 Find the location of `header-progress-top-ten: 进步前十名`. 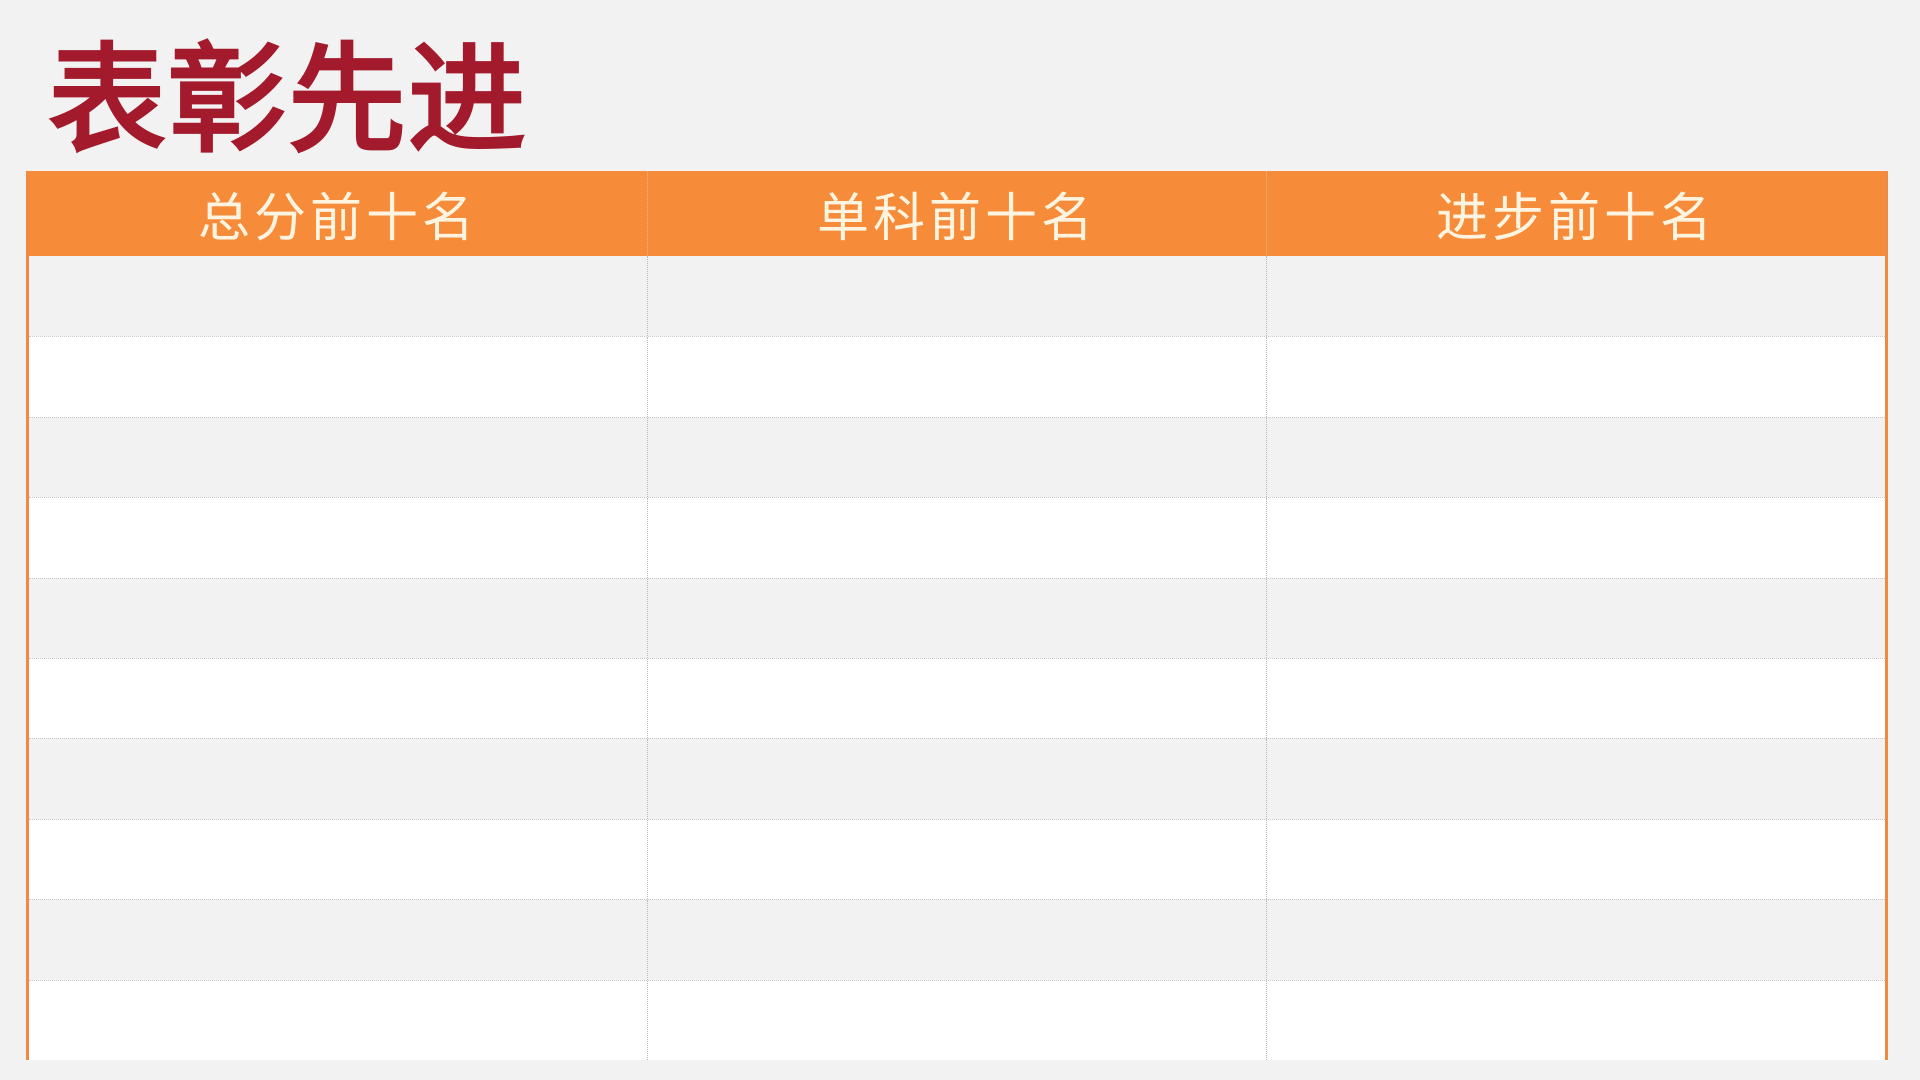

header-progress-top-ten: 进步前十名 is located at coordinates (1575, 219).